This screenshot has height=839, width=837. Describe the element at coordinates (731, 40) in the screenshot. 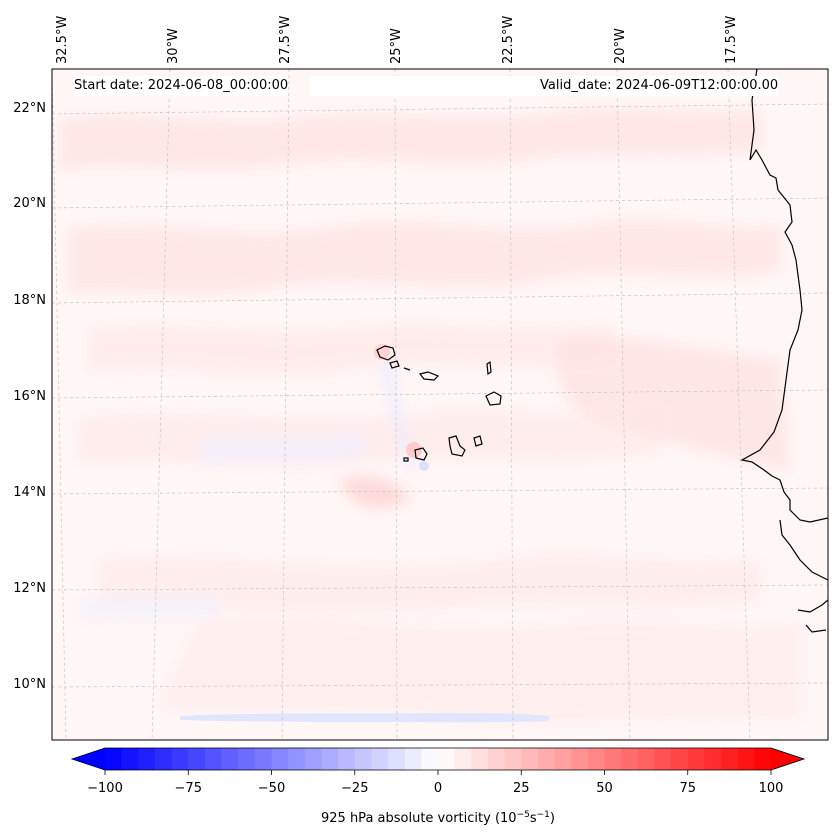

I see `lon-label: 17.5°W` at that location.